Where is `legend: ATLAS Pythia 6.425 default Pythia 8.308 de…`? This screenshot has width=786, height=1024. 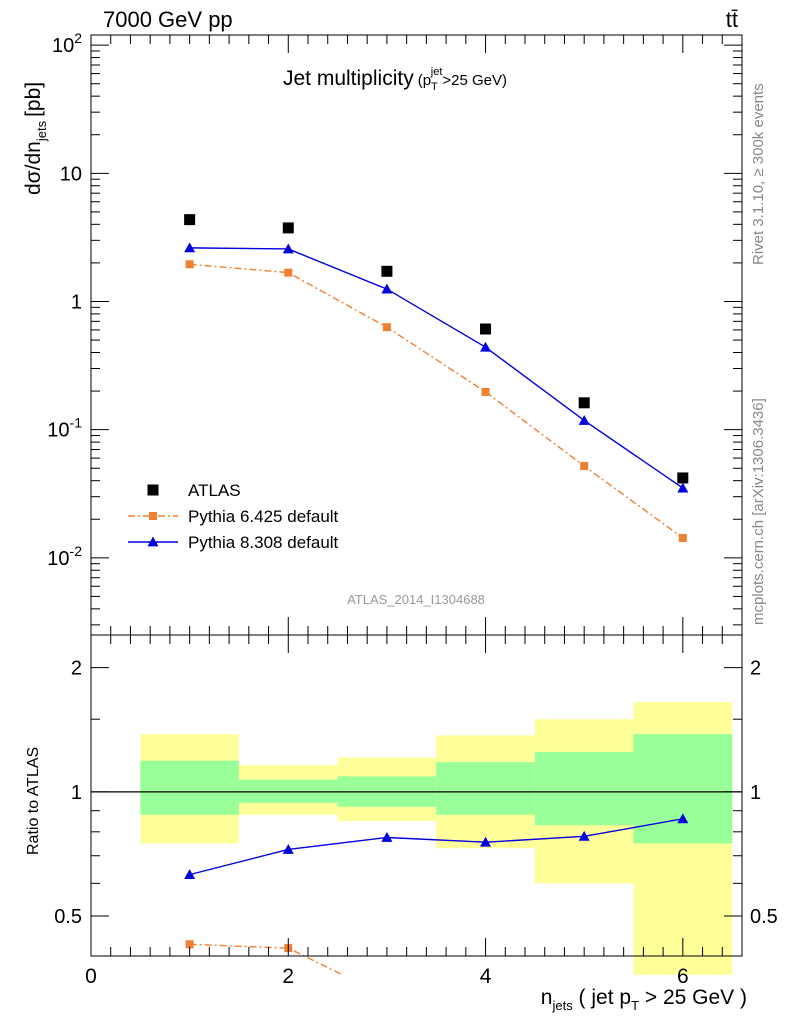 legend: ATLAS Pythia 6.425 default Pythia 8.308 de… is located at coordinates (233, 516).